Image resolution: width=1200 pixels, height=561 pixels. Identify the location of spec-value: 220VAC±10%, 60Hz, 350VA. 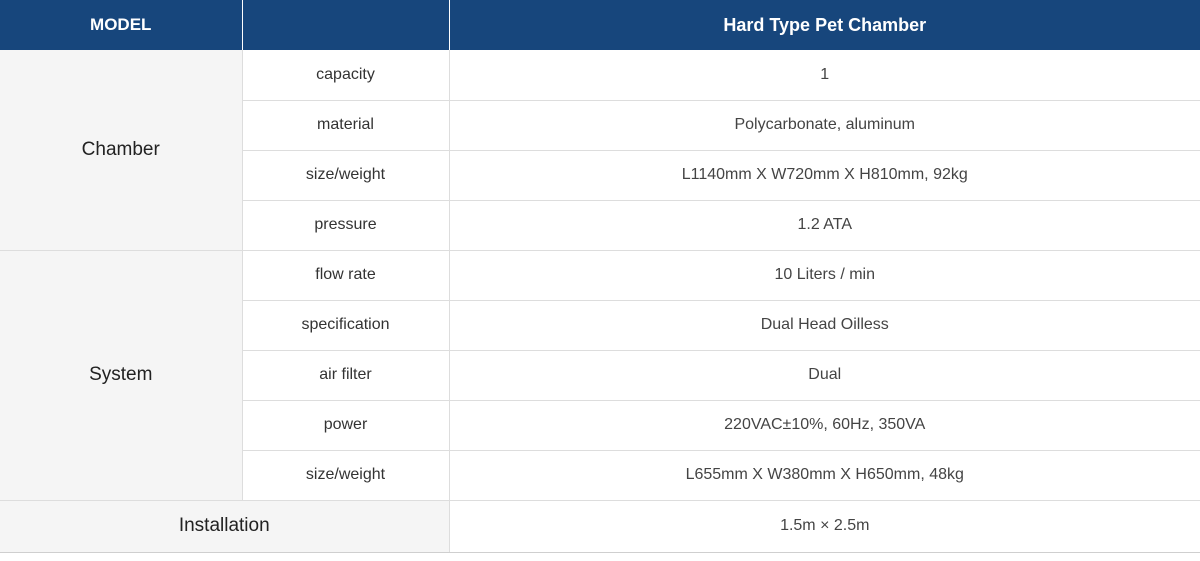
(824, 425).